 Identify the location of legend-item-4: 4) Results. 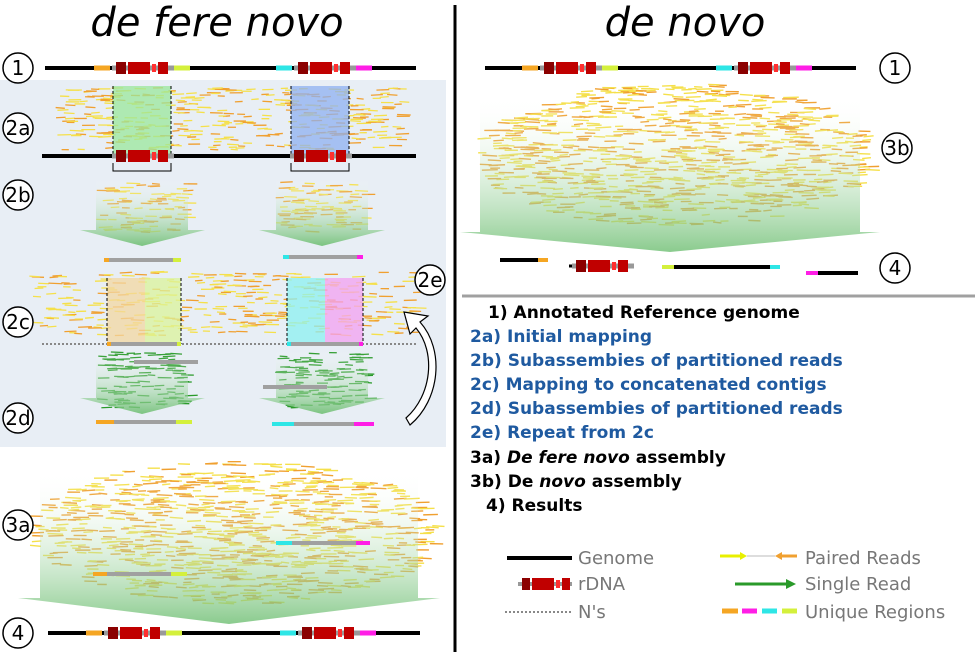
(534, 506).